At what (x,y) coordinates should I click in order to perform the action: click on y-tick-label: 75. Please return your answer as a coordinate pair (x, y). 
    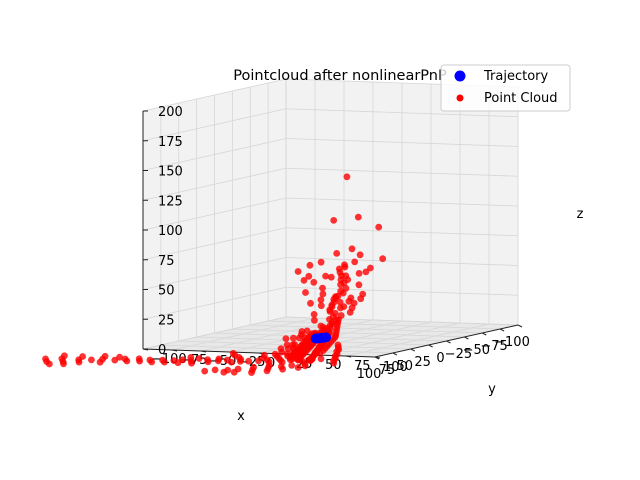
    Looking at the image, I should click on (362, 366).